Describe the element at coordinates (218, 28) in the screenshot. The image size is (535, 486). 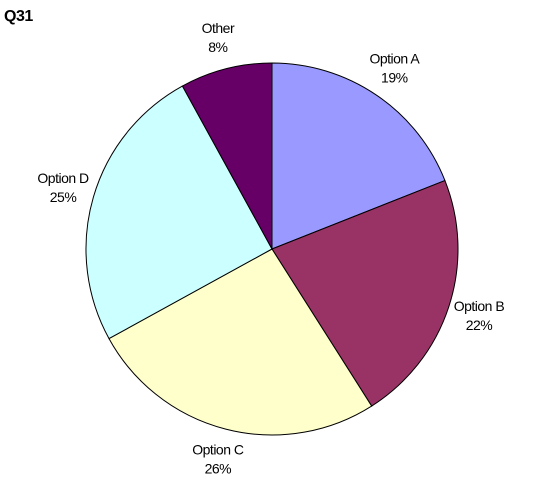
I see `slice-label: Other` at that location.